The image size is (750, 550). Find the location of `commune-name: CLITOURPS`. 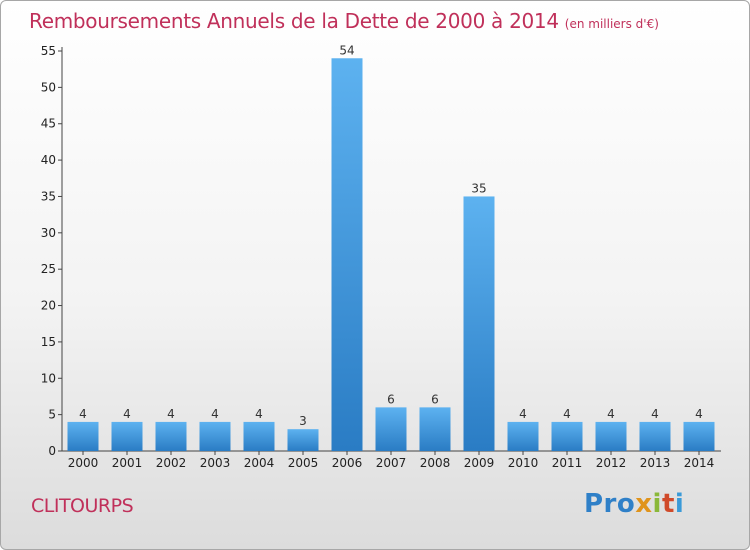

commune-name: CLITOURPS is located at coordinates (82, 506).